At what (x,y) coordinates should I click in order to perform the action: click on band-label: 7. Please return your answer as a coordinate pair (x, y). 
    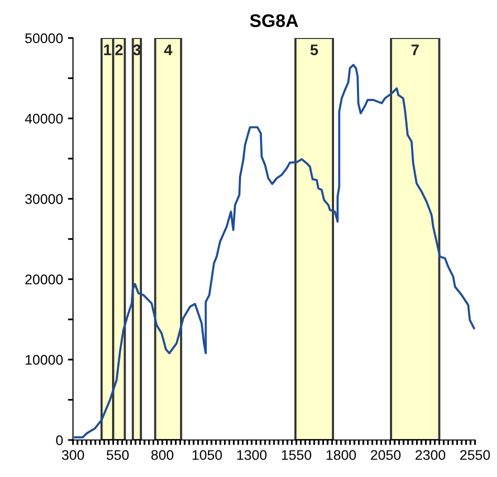
    Looking at the image, I should click on (415, 50).